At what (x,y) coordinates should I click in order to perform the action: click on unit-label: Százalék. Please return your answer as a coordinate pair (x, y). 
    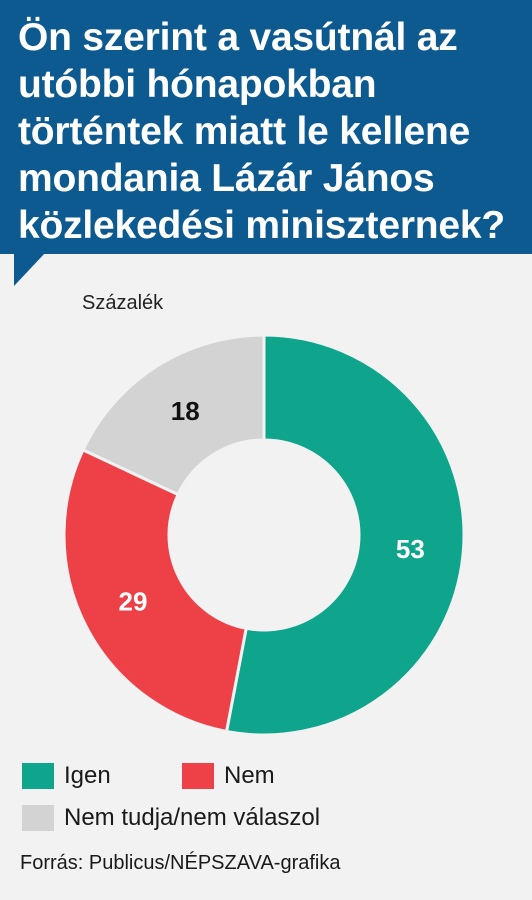
    Looking at the image, I should click on (123, 303).